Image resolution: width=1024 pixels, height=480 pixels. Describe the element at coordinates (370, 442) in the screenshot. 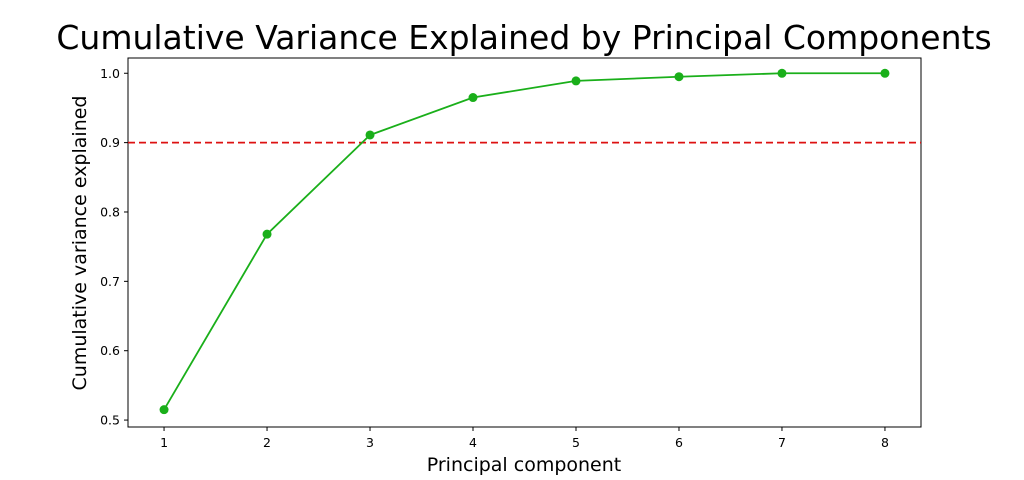

I see `x-tick-label: 3` at that location.